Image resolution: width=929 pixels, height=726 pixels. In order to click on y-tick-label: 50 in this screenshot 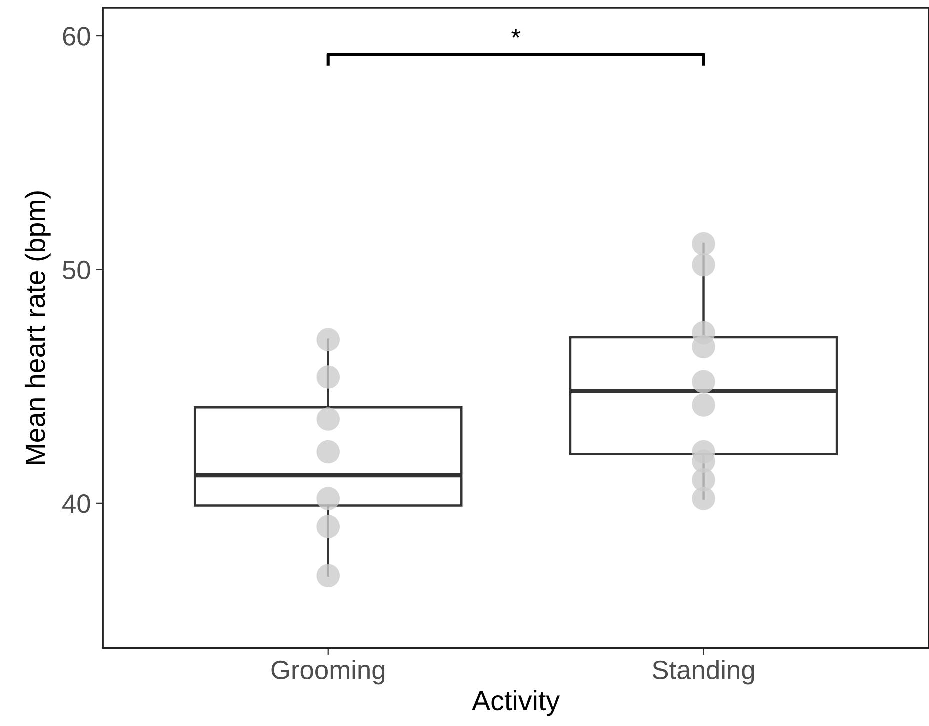, I will do `click(76, 270)`.